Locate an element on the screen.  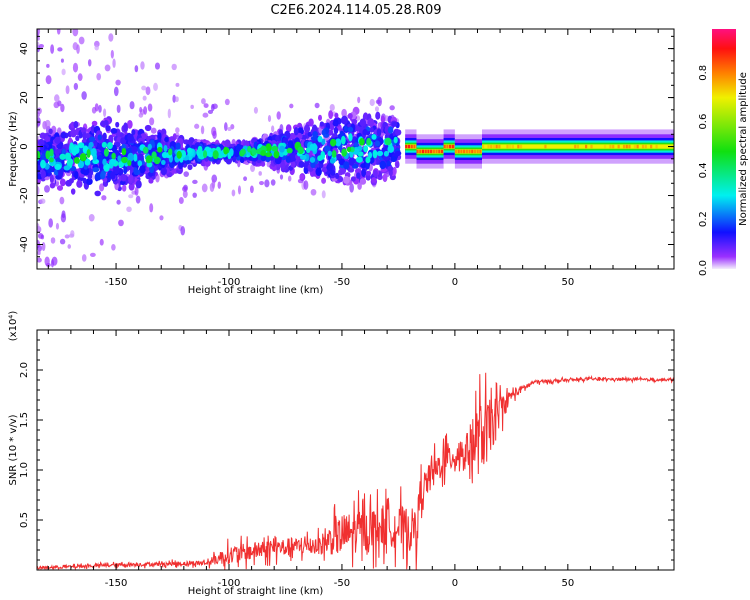
y-tick-label: 20 is located at coordinates (24, 97).